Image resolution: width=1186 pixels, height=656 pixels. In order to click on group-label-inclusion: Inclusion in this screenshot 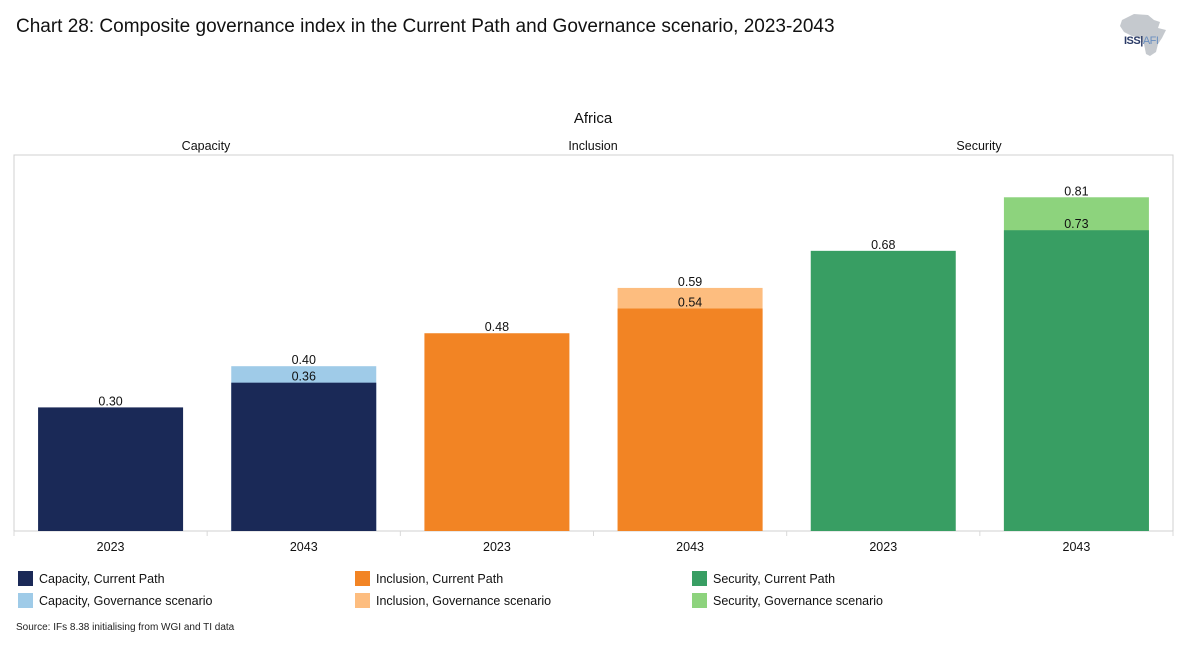, I will do `click(593, 146)`.